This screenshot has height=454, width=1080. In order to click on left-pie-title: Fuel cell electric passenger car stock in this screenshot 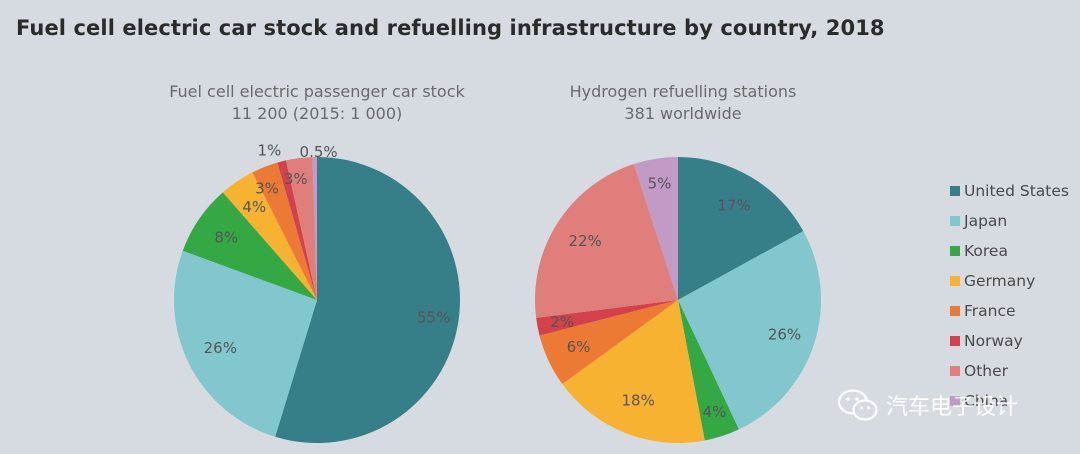, I will do `click(317, 91)`.